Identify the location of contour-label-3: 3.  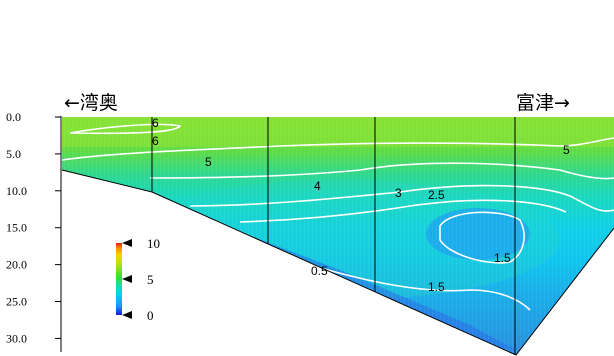
(398, 193).